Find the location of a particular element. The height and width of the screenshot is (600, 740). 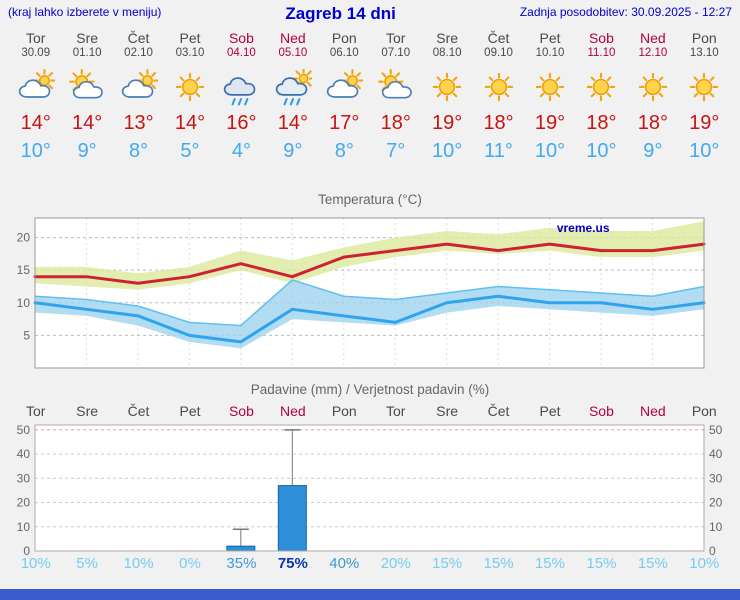

precip-probability-row: 10% 5% 10% 0% 35% 75% 40% 20% 15% 15% 15% 15% 15% 10% is located at coordinates (370, 564).